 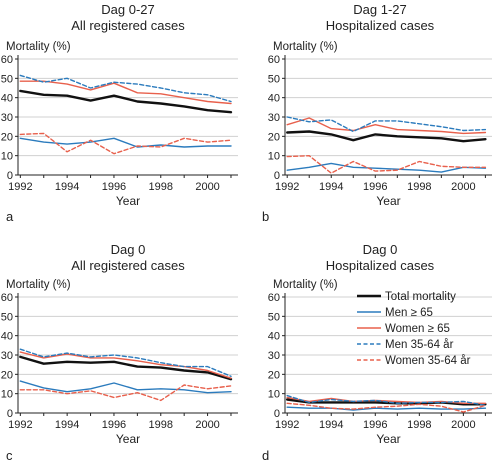 What do you see at coordinates (419, 345) in the screenshot?
I see `legend-label: Men 35-64 år` at bounding box center [419, 345].